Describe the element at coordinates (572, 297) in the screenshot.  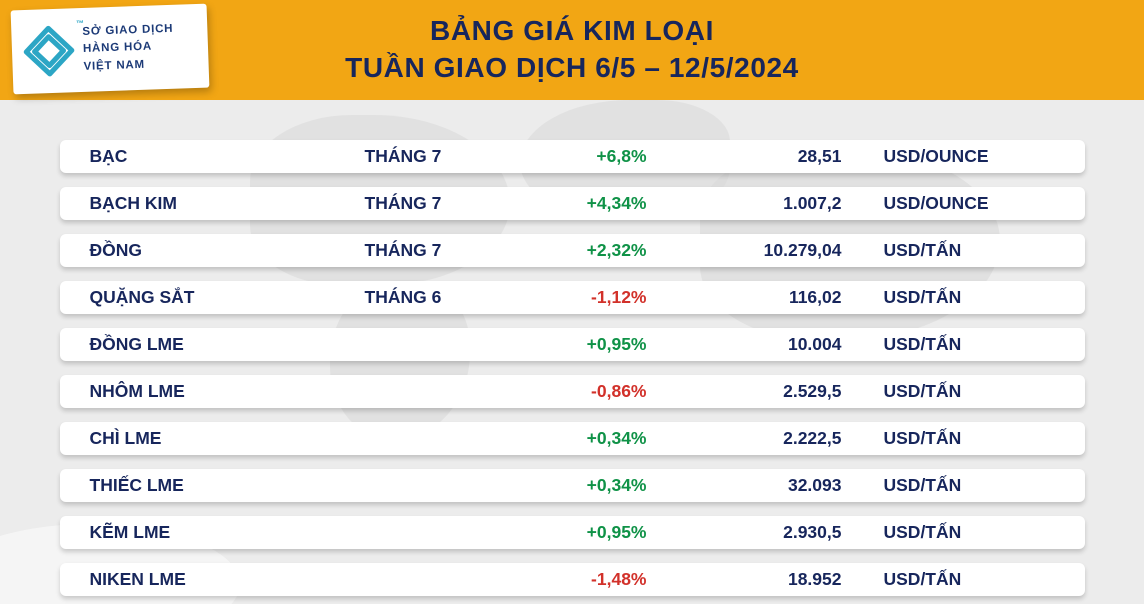
I see `table-row: QUẶNG SẮT THÁNG 6 -1,12% 116,02 USD/TẤN` at that location.